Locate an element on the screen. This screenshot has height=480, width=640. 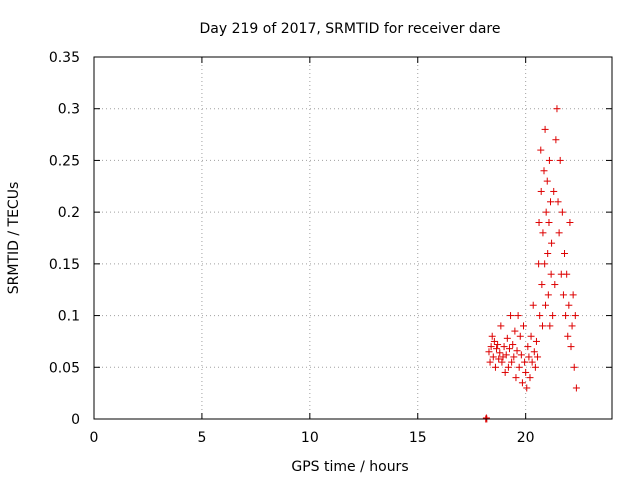
data-points is located at coordinates (531, 264).